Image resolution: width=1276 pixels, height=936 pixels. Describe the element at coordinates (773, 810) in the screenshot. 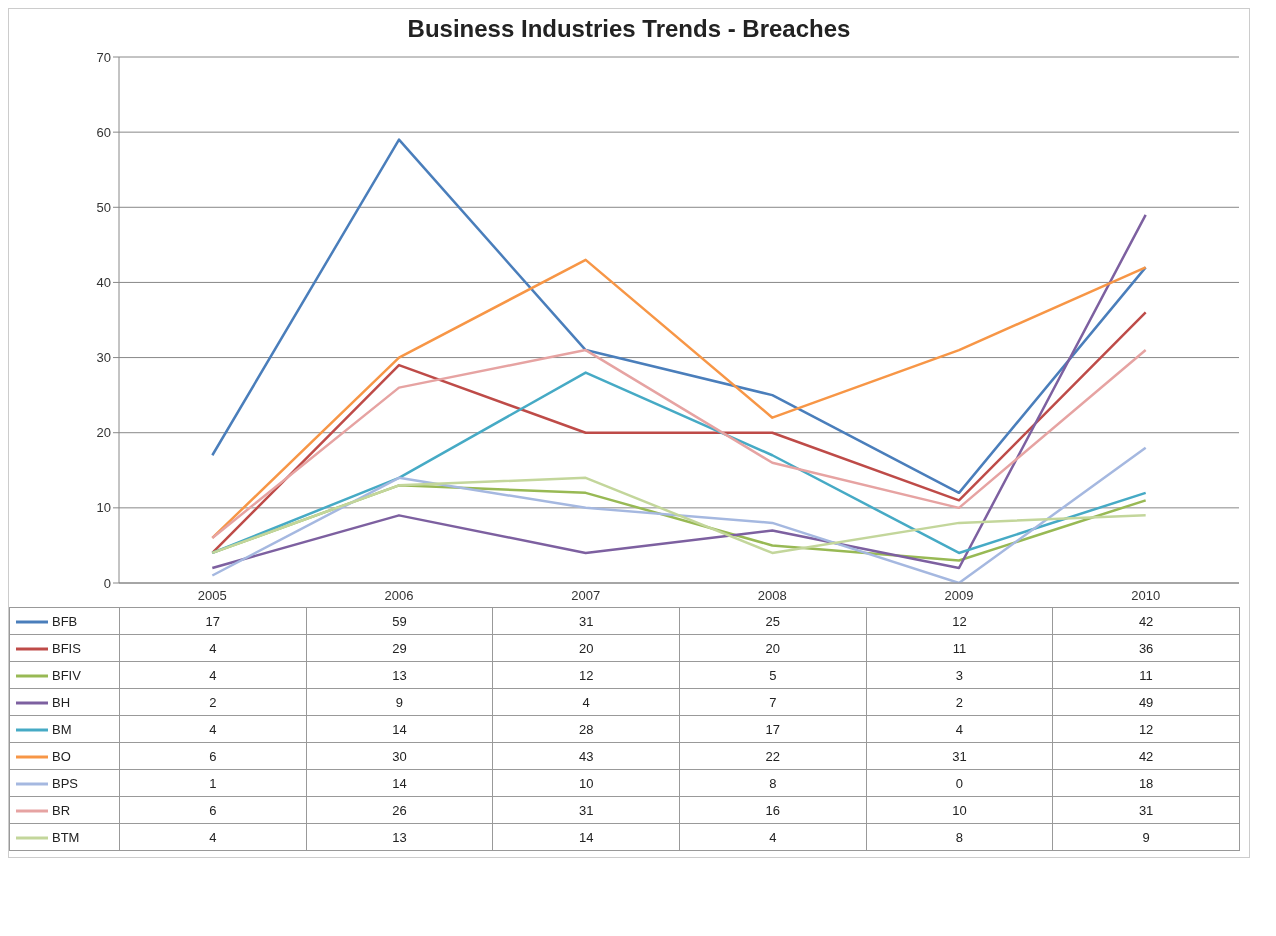

I see `data-label: 16` at that location.